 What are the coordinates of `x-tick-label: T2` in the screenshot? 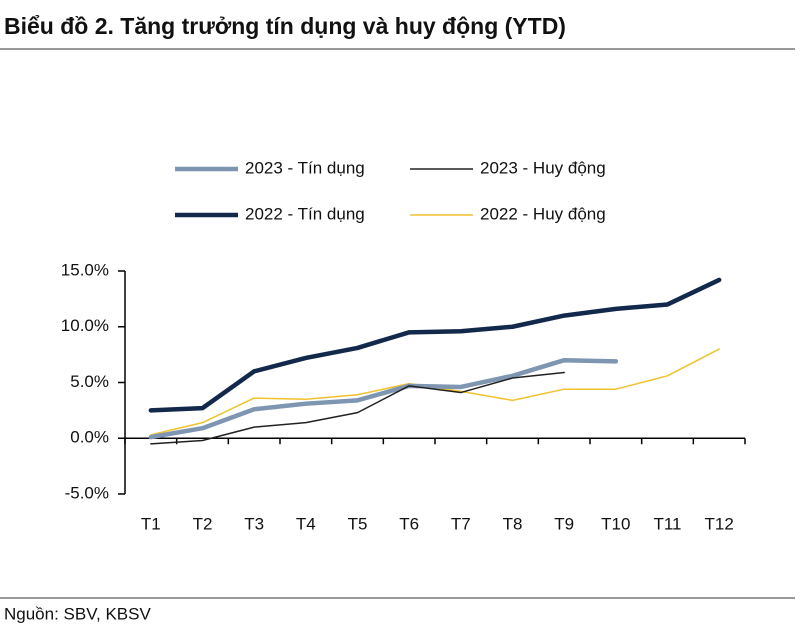 It's located at (203, 523).